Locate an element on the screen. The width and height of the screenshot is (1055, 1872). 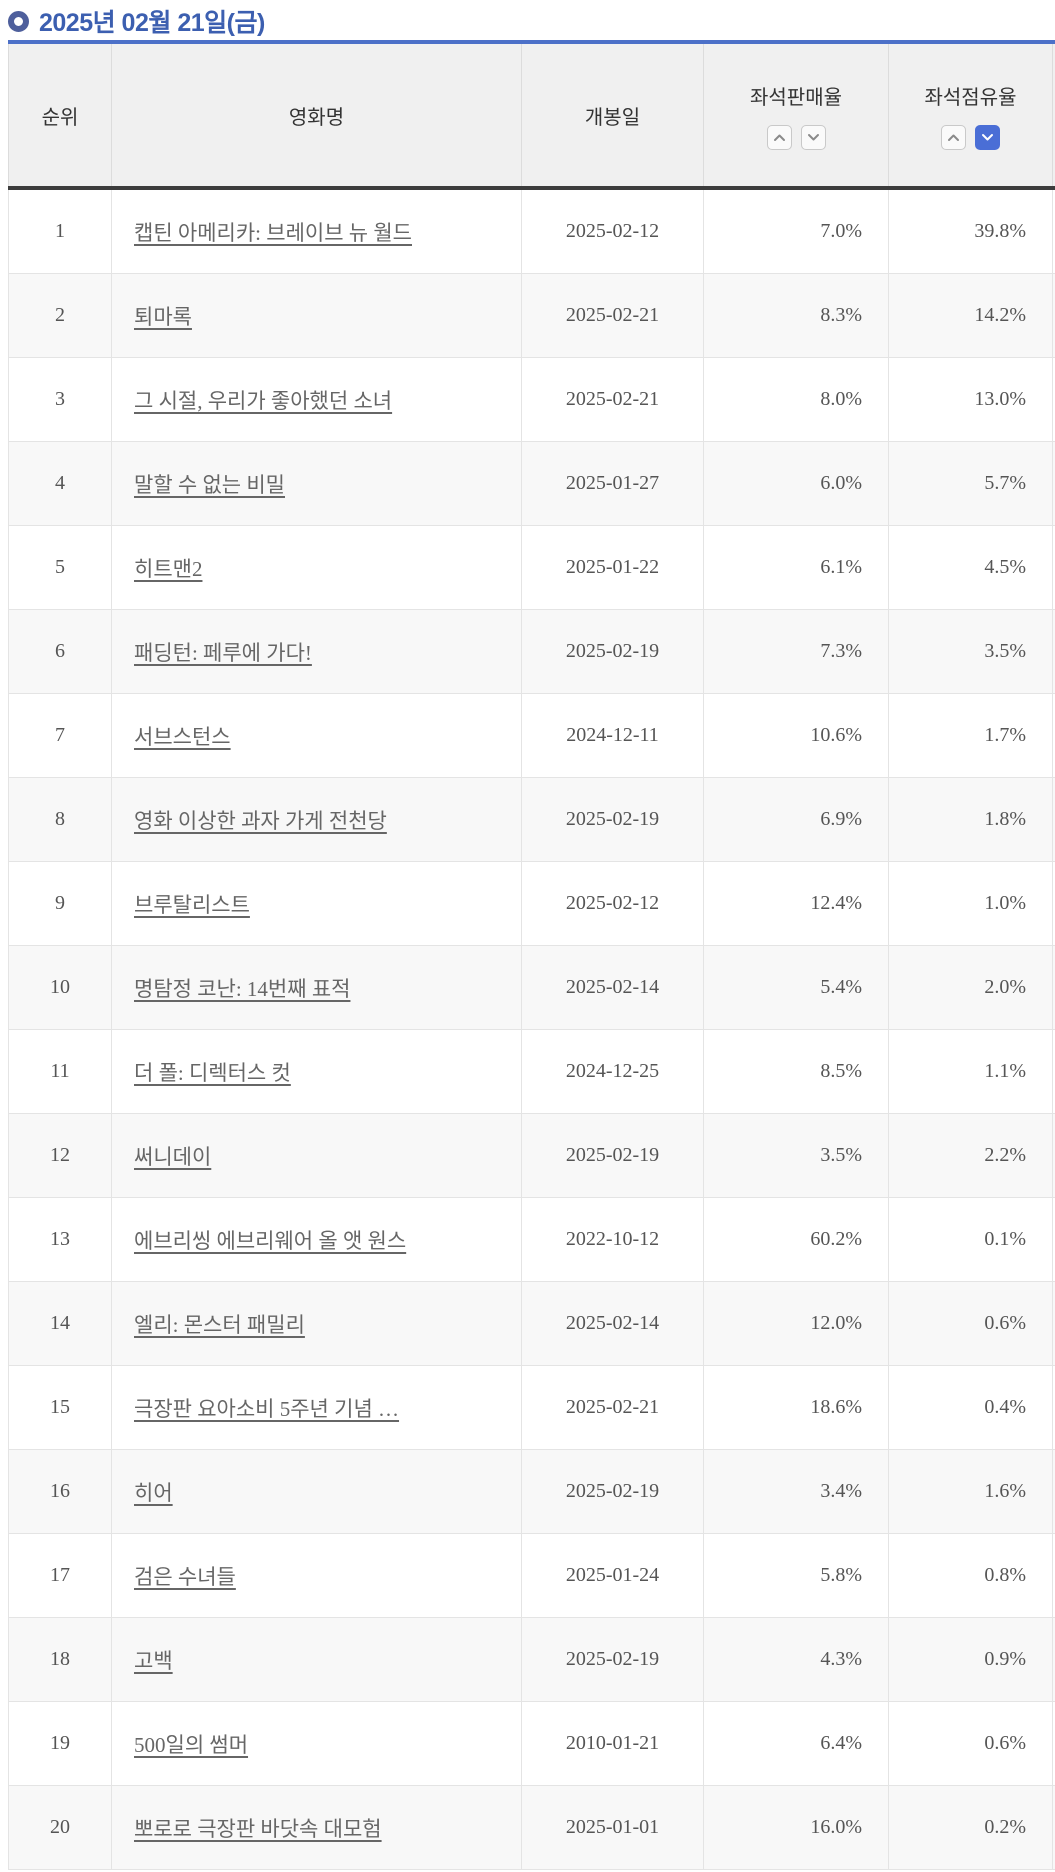
movie-title-link: 캡틴 아메리카: 브레이브 뉴 월드 is located at coordinates (273, 232).